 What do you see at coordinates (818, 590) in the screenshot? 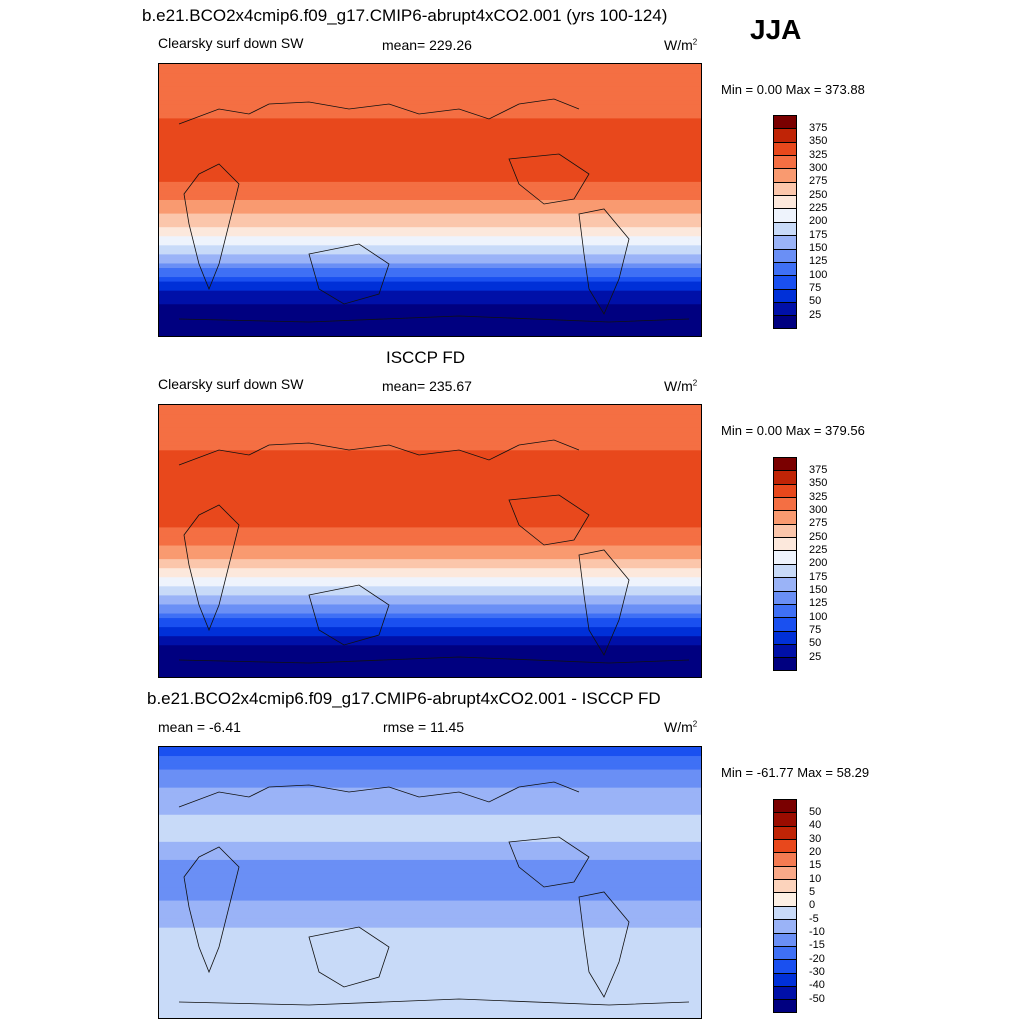
I see `colorbar-tick-label: 150` at bounding box center [818, 590].